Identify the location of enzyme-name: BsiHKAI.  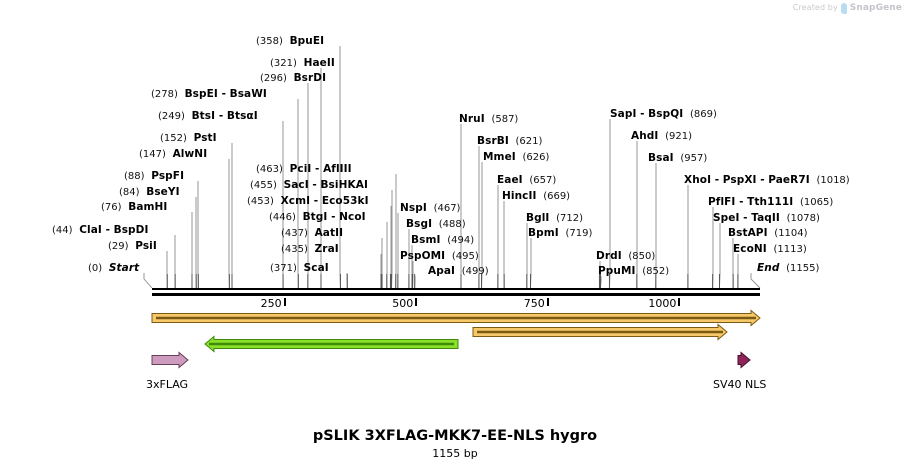
(344, 185).